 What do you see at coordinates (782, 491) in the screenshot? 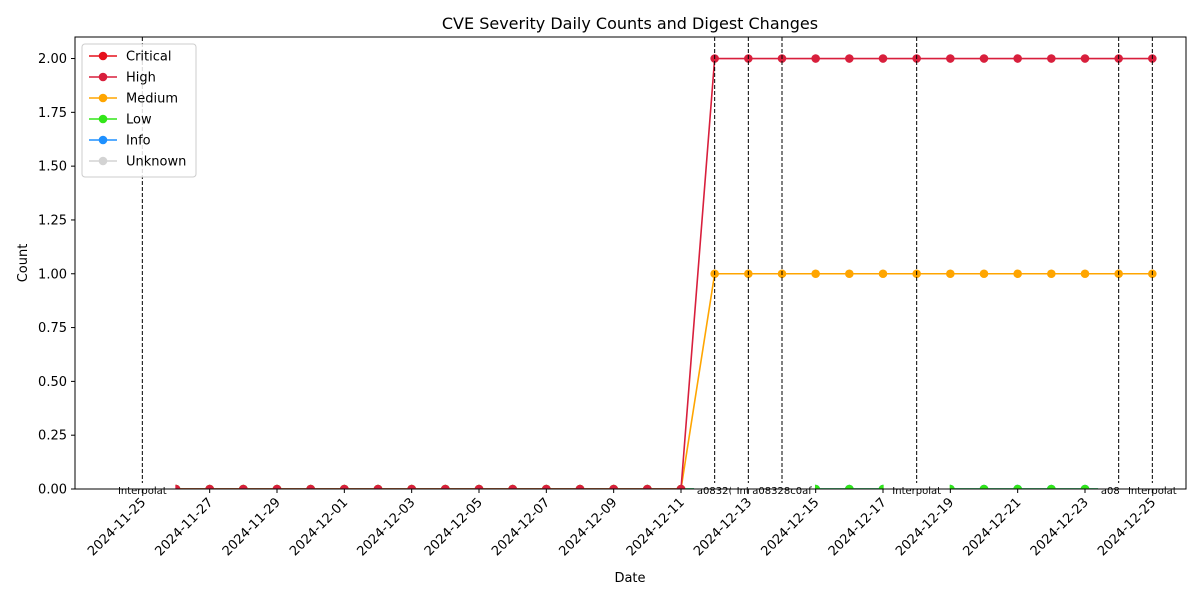
I see `digest-change-label: a08328c0af` at bounding box center [782, 491].